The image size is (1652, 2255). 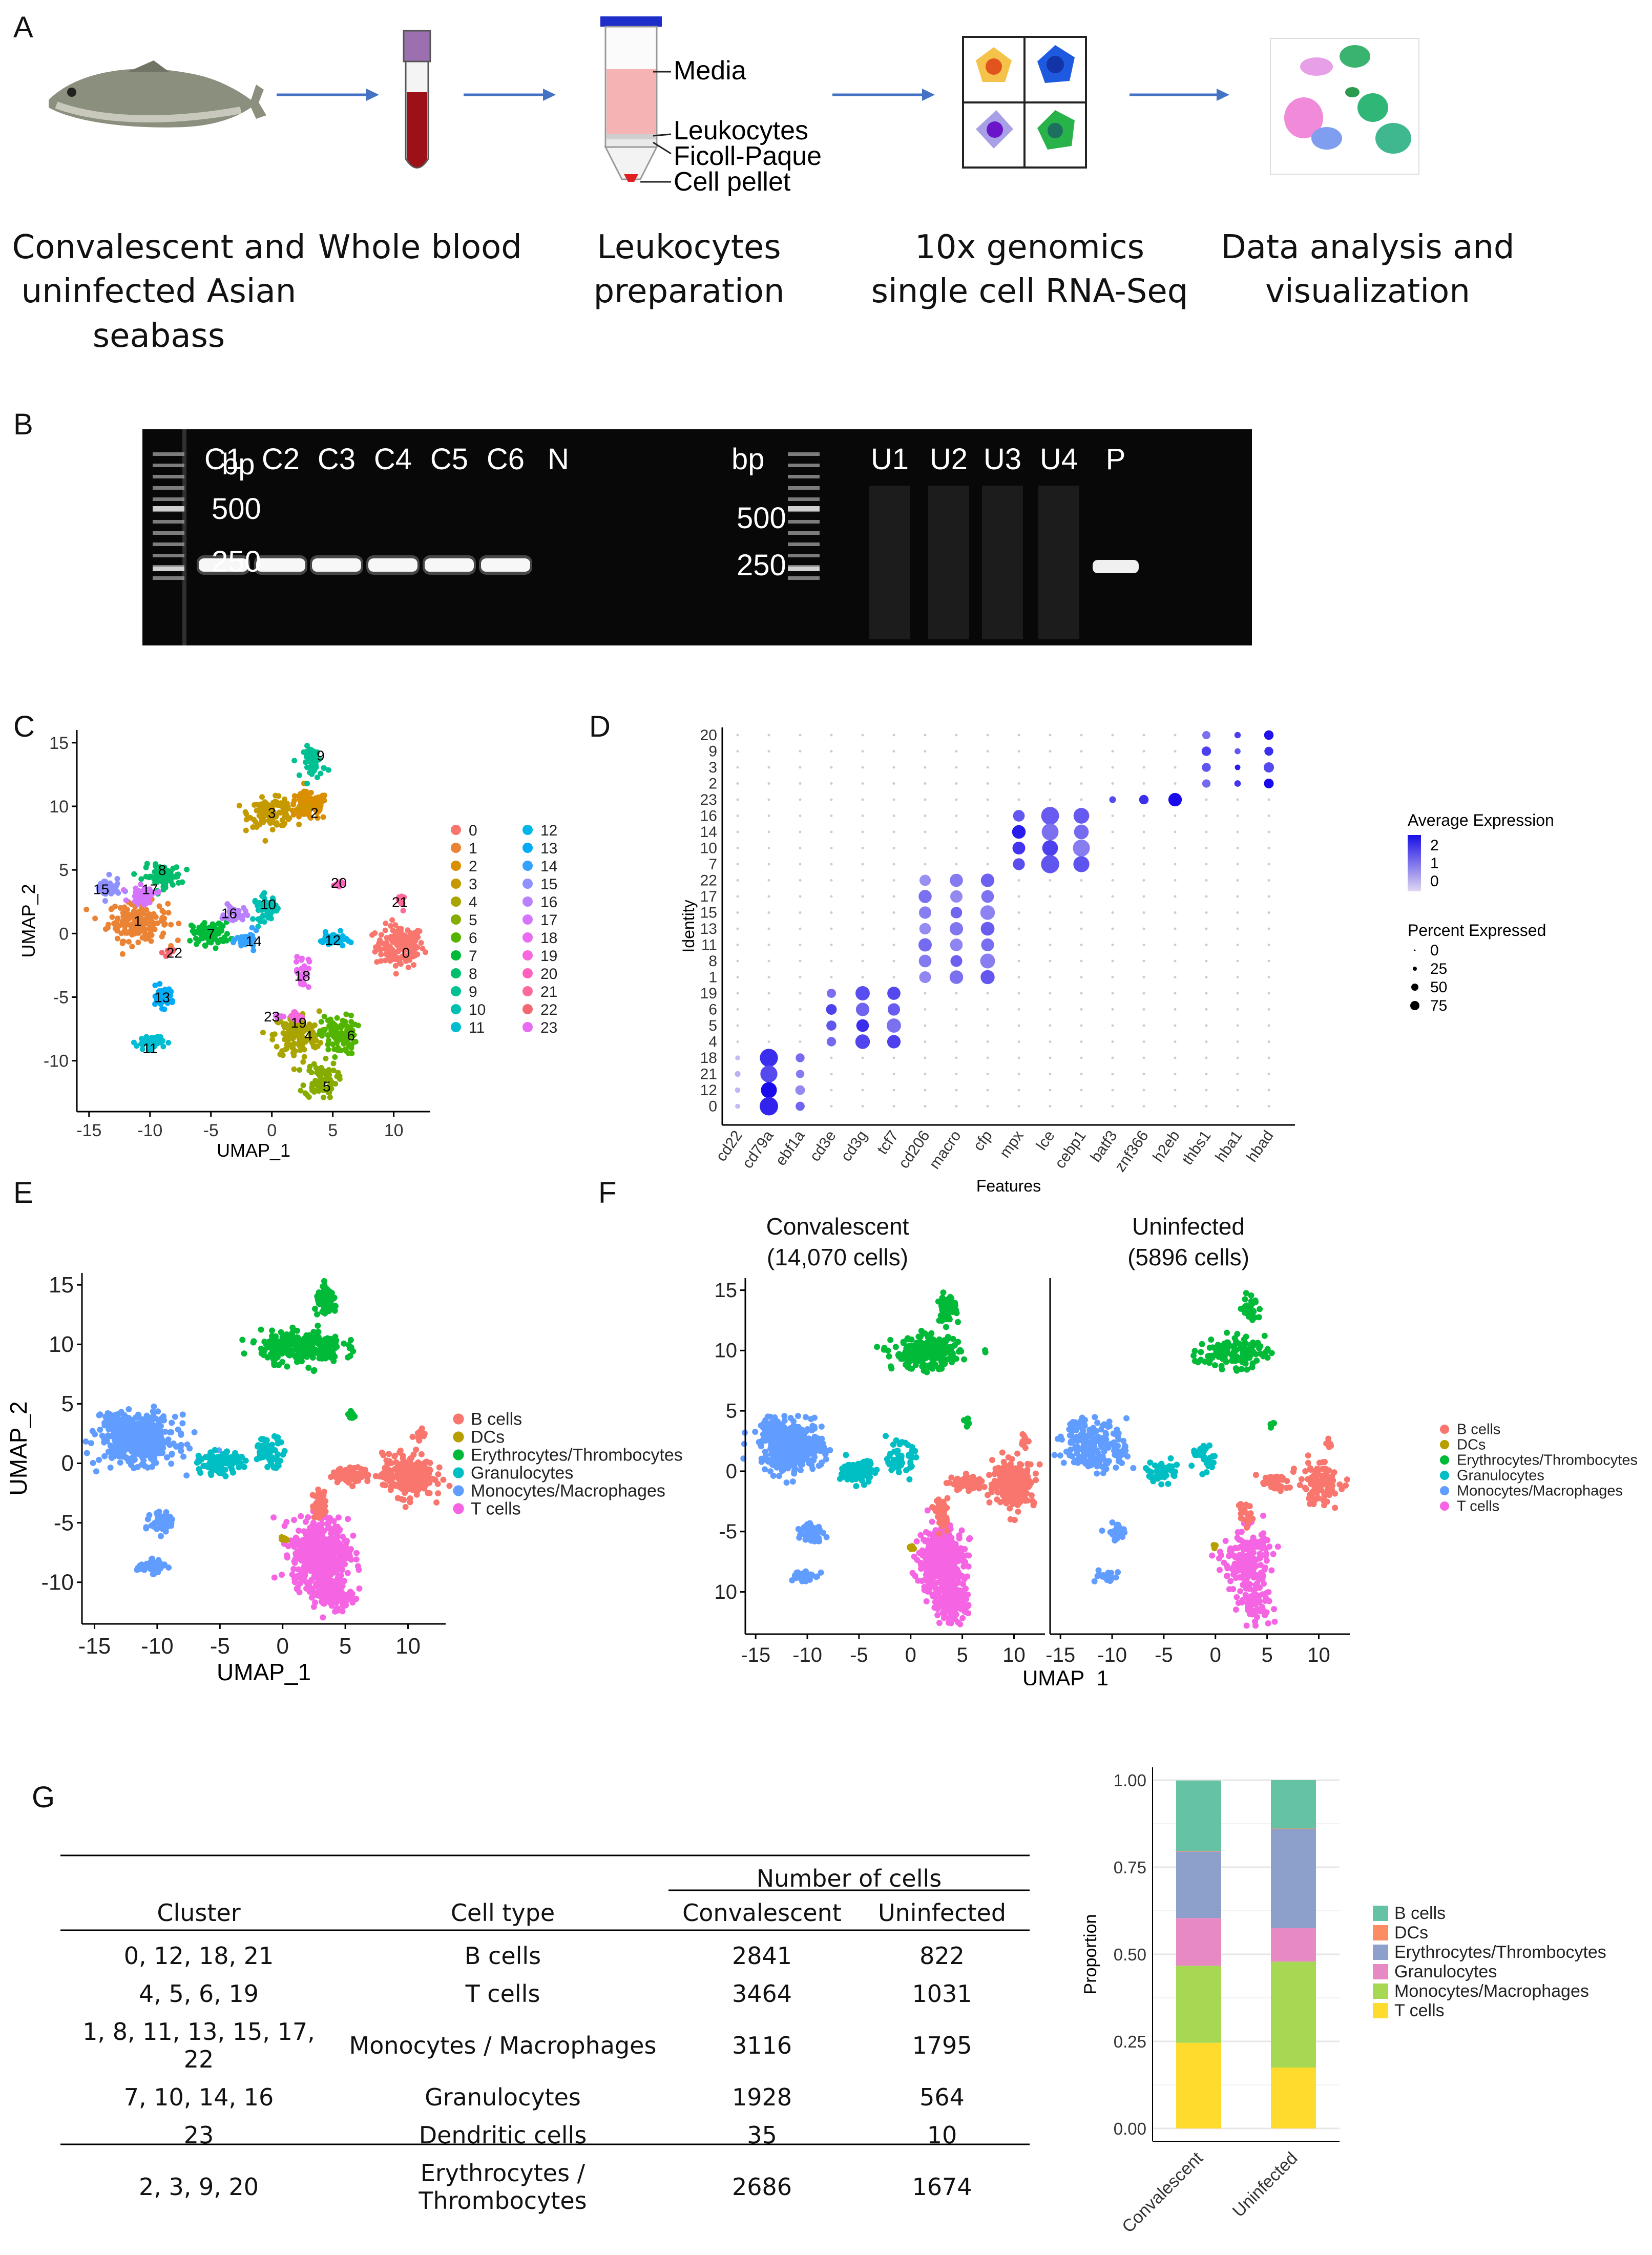 I want to click on lane-label: U3, so click(x=1002, y=459).